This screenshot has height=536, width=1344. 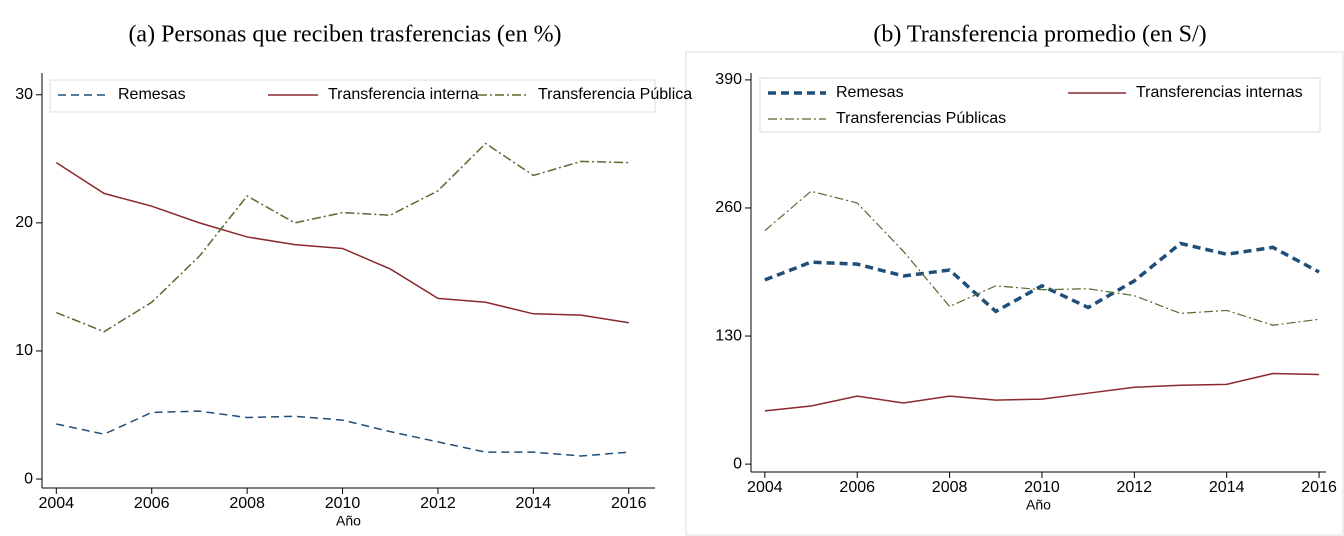 What do you see at coordinates (403, 94) in the screenshot?
I see `legend-label: Transferencia interna` at bounding box center [403, 94].